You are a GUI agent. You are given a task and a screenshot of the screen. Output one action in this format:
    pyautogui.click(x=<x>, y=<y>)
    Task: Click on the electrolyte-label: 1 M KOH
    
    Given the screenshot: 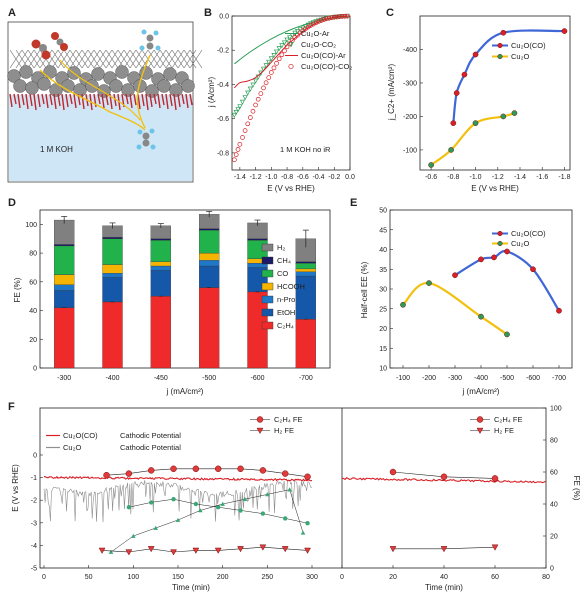 What is the action you would take?
    pyautogui.click(x=56, y=149)
    